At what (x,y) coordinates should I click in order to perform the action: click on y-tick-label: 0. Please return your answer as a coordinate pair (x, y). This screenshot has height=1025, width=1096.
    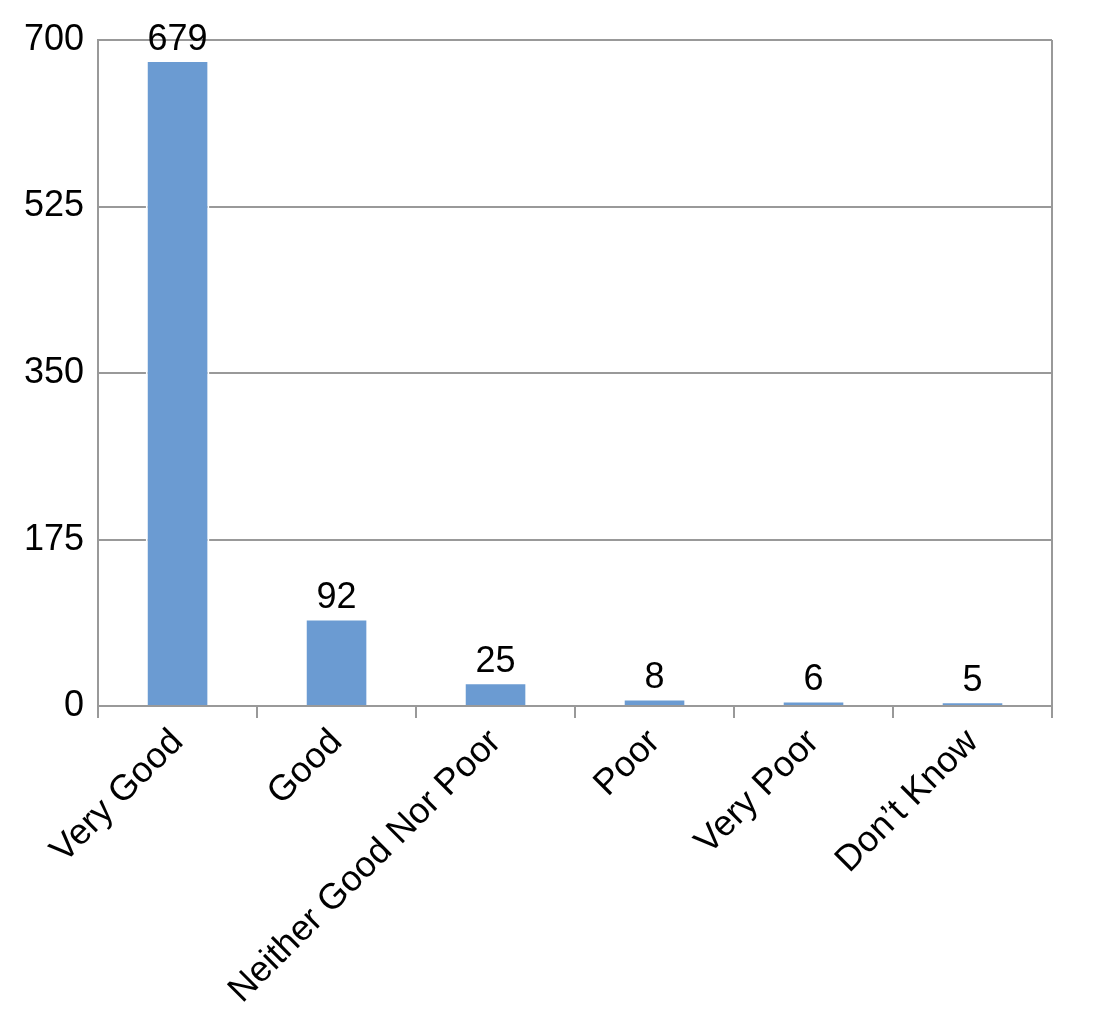
    Looking at the image, I should click on (74, 704).